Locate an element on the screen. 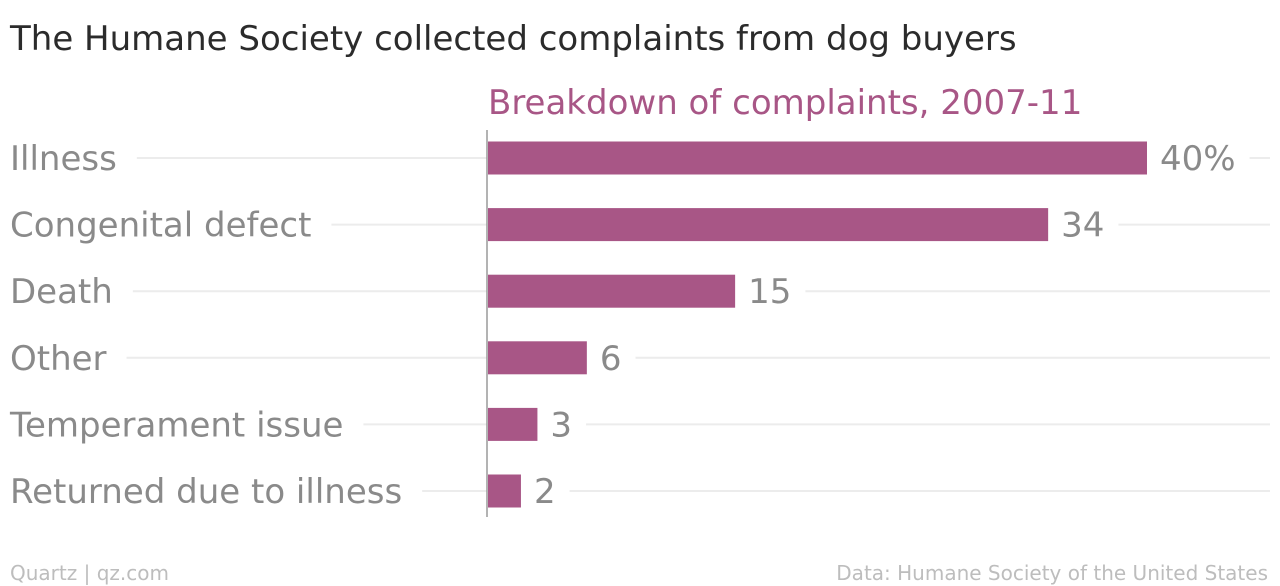 The image size is (1280, 586). footer-source-credit: Quartz | qz.com is located at coordinates (89, 573).